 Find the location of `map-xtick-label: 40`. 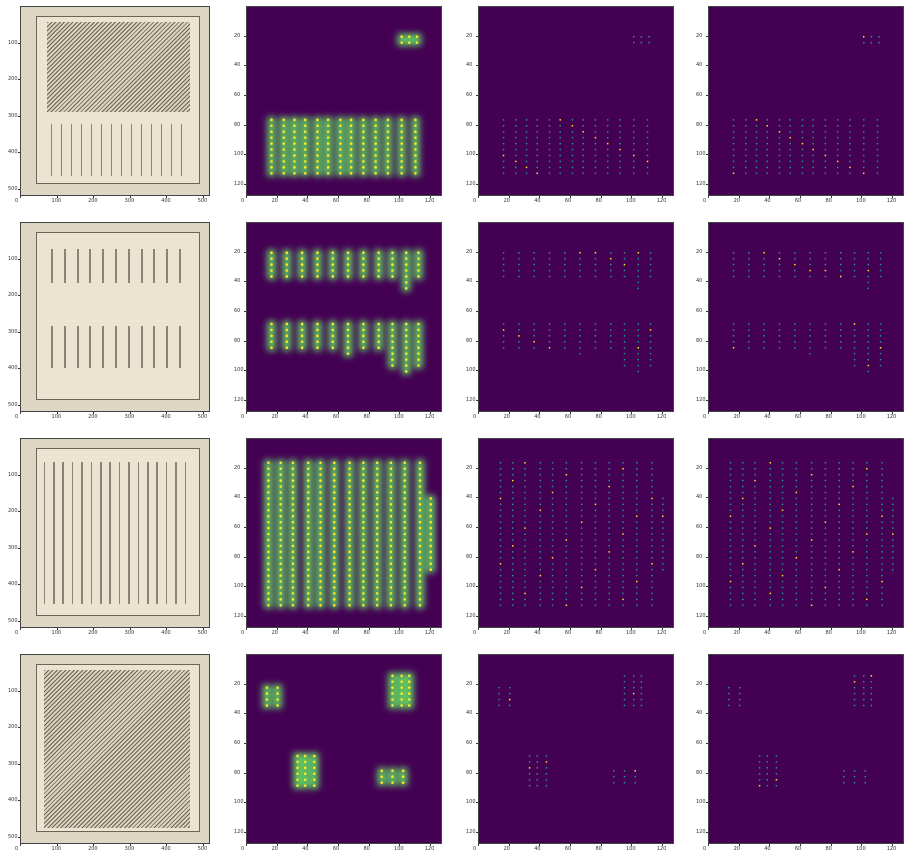

map-xtick-label: 40 is located at coordinates (305, 849).